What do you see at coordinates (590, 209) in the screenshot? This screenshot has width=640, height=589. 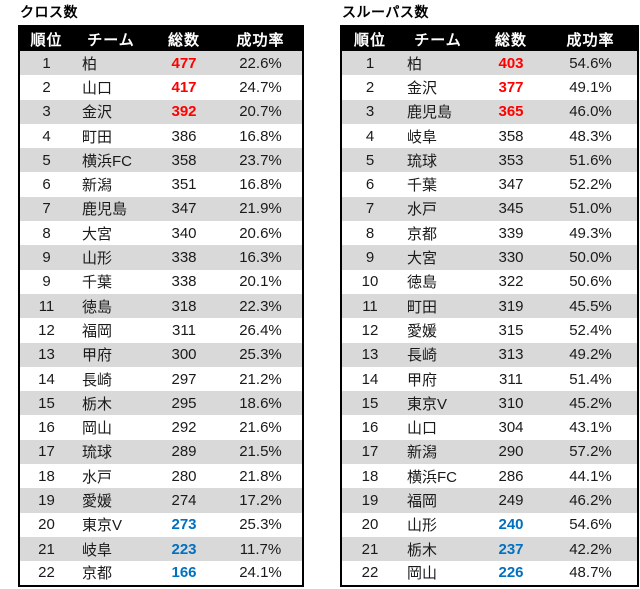 I see `rate-cell: 51.0%` at bounding box center [590, 209].